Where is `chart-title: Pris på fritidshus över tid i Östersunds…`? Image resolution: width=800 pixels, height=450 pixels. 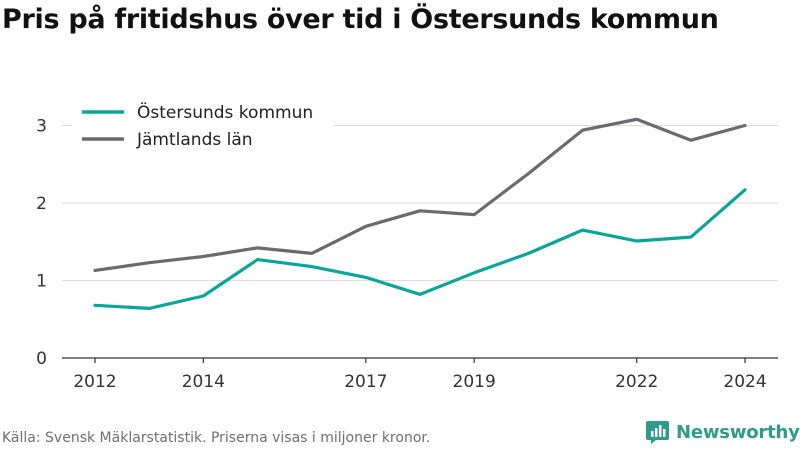
chart-title: Pris på fritidshus över tid i Östersunds… is located at coordinates (360, 19).